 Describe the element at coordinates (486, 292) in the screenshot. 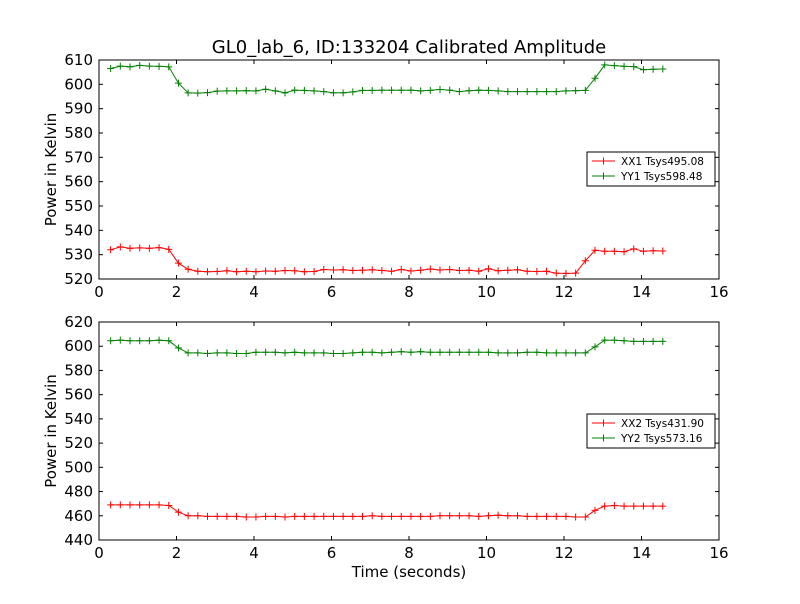

I see `x-tick-label: 10` at that location.